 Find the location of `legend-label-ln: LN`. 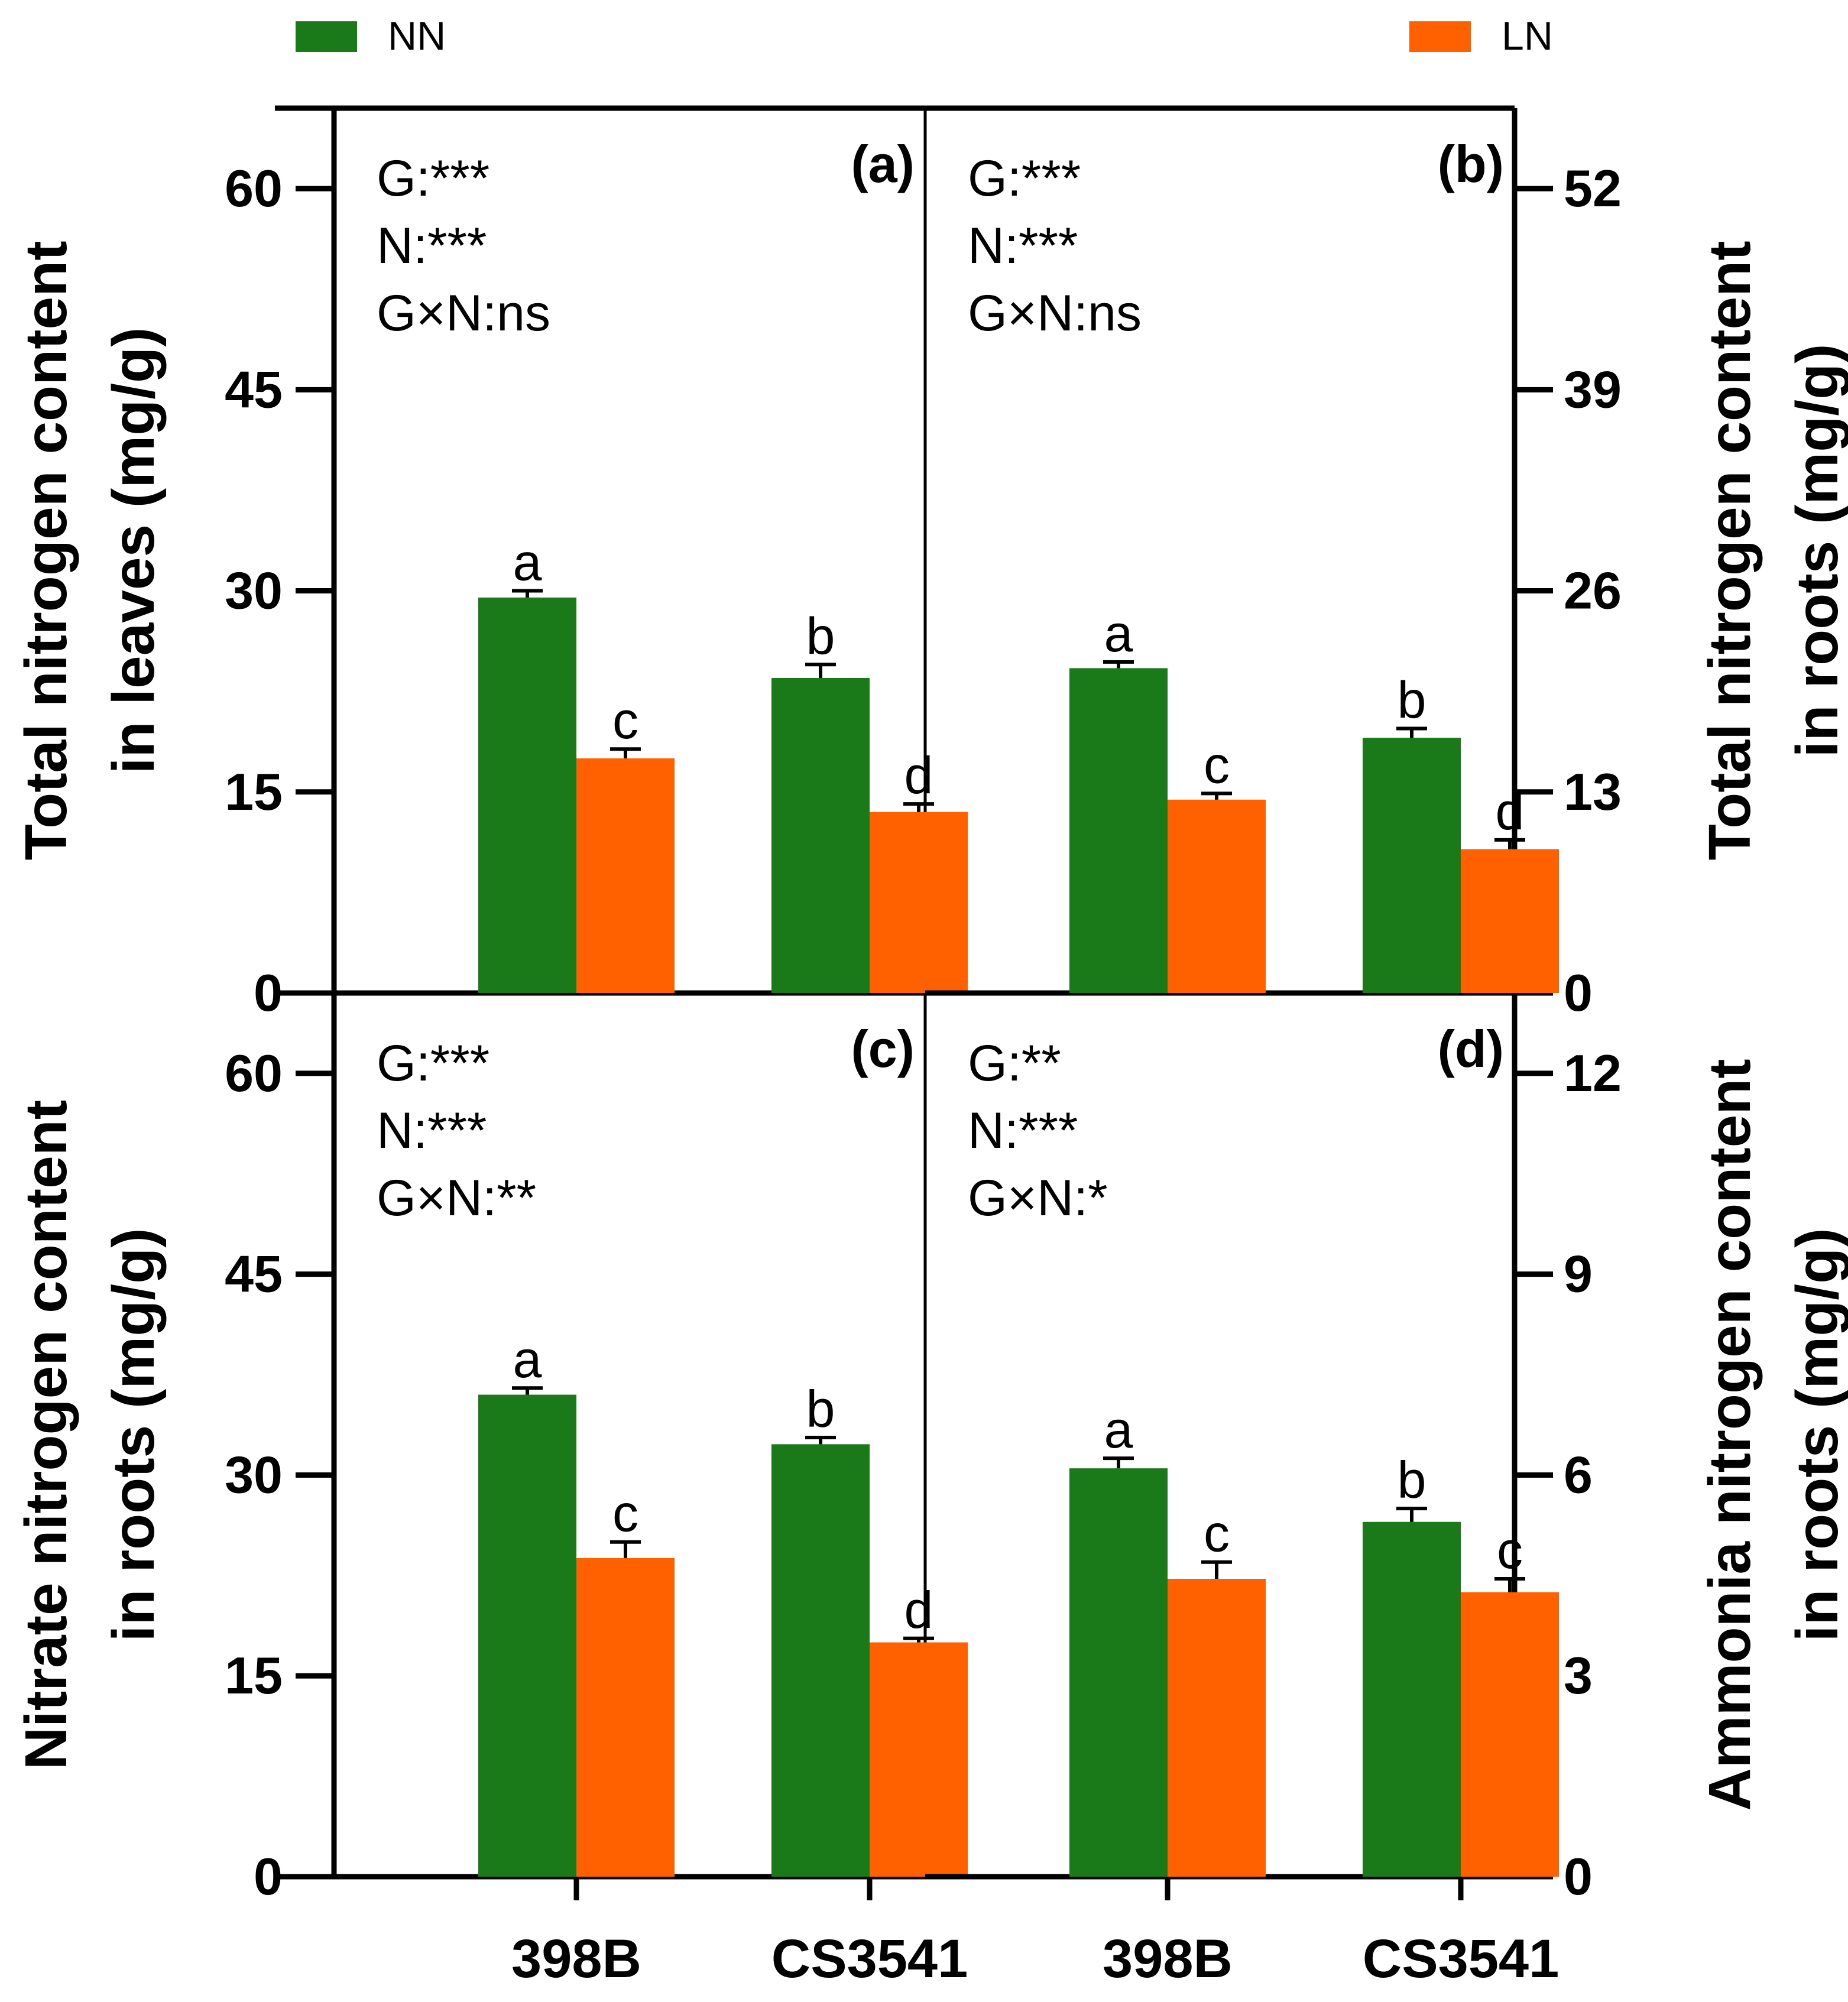

legend-label-ln: LN is located at coordinates (1527, 36).